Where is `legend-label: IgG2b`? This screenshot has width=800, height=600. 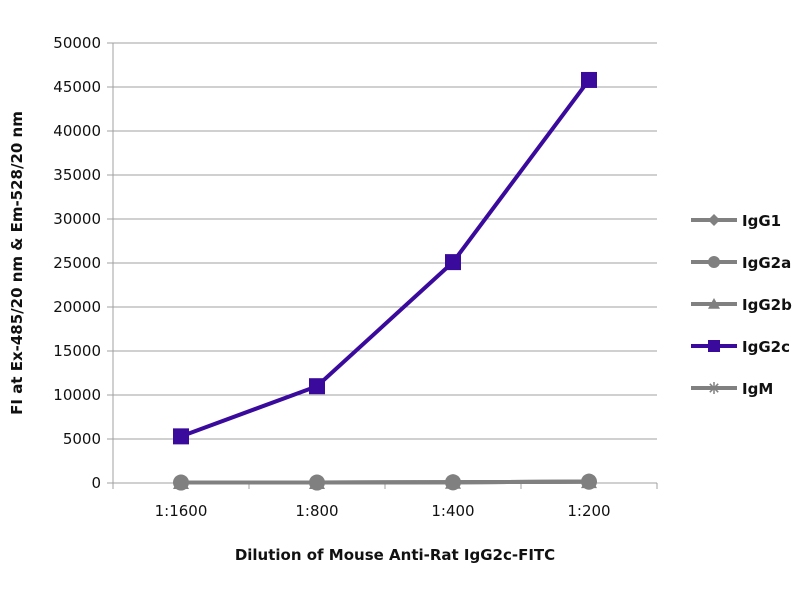
legend-label: IgG2b is located at coordinates (767, 305).